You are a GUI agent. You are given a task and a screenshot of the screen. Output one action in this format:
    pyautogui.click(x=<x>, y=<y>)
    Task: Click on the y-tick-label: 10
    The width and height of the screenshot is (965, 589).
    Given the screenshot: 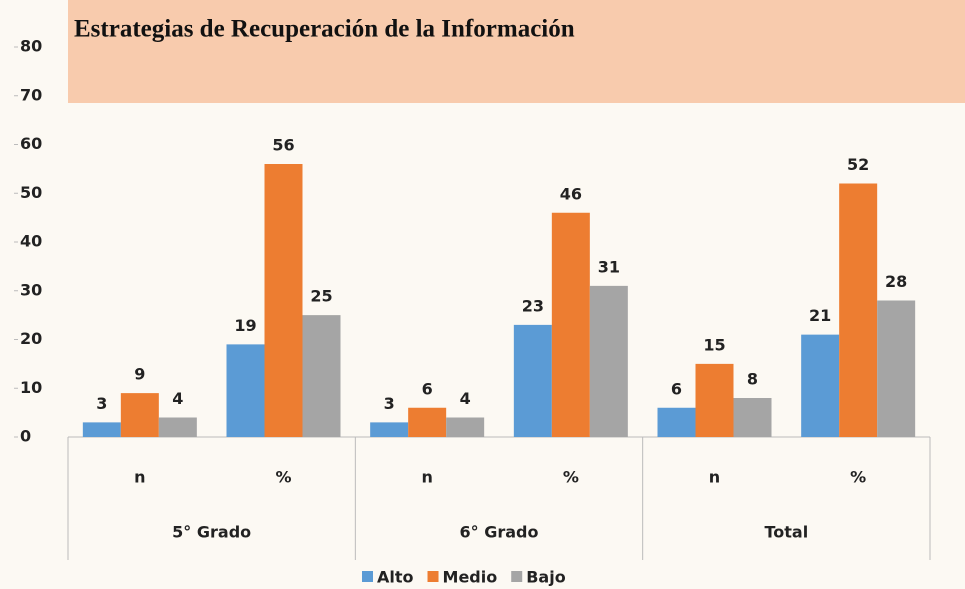 What is the action you would take?
    pyautogui.click(x=31, y=387)
    